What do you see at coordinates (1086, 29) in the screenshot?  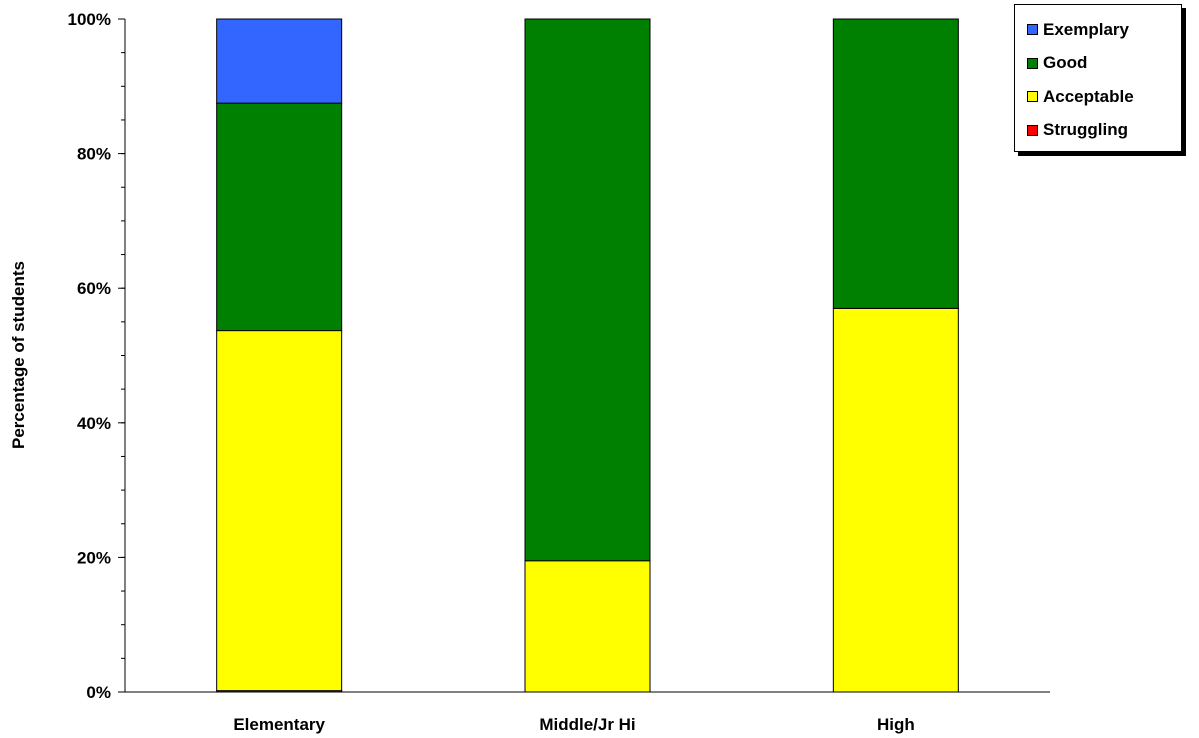 I see `legend-label: Exemplary` at bounding box center [1086, 29].